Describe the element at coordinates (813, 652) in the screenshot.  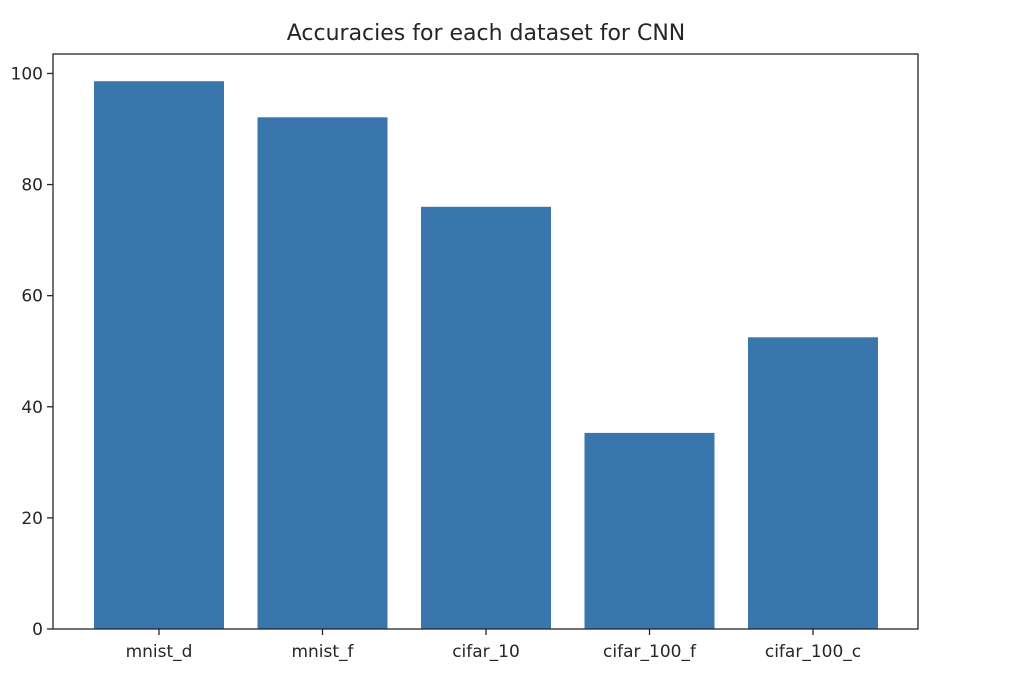
I see `x-tick-label: cifar_100_c` at that location.